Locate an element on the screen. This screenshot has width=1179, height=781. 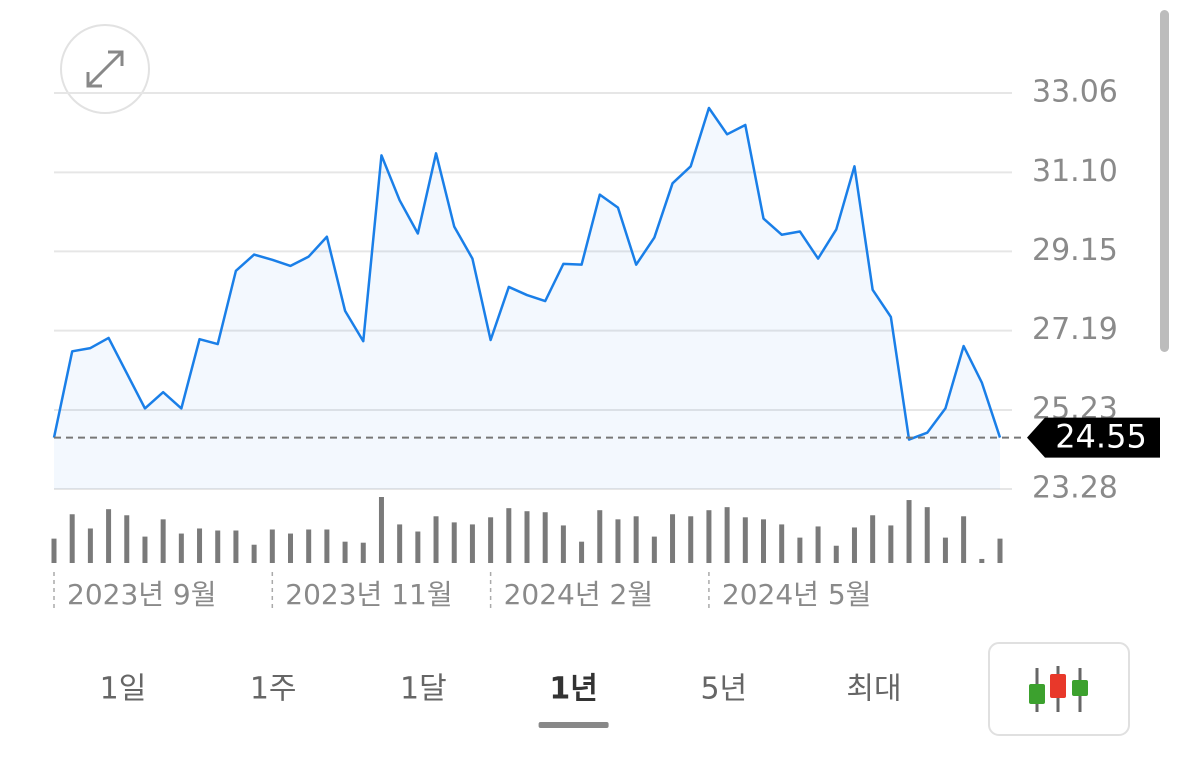
expand-button is located at coordinates (105, 69).